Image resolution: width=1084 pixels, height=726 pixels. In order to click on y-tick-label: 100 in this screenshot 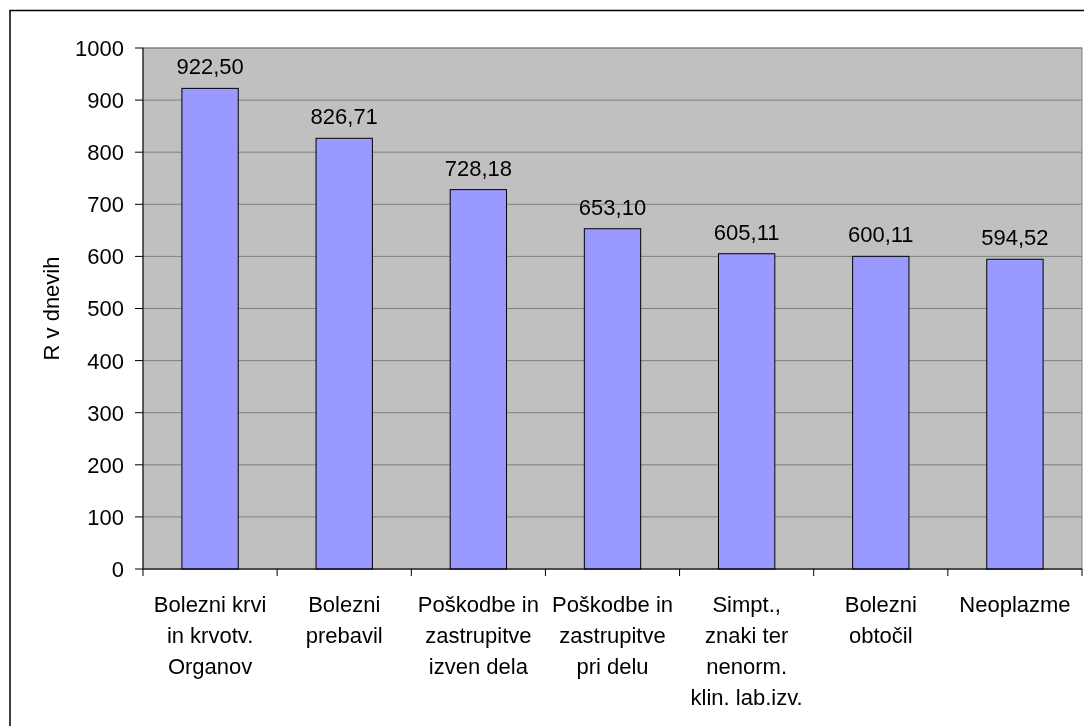, I will do `click(105, 517)`.